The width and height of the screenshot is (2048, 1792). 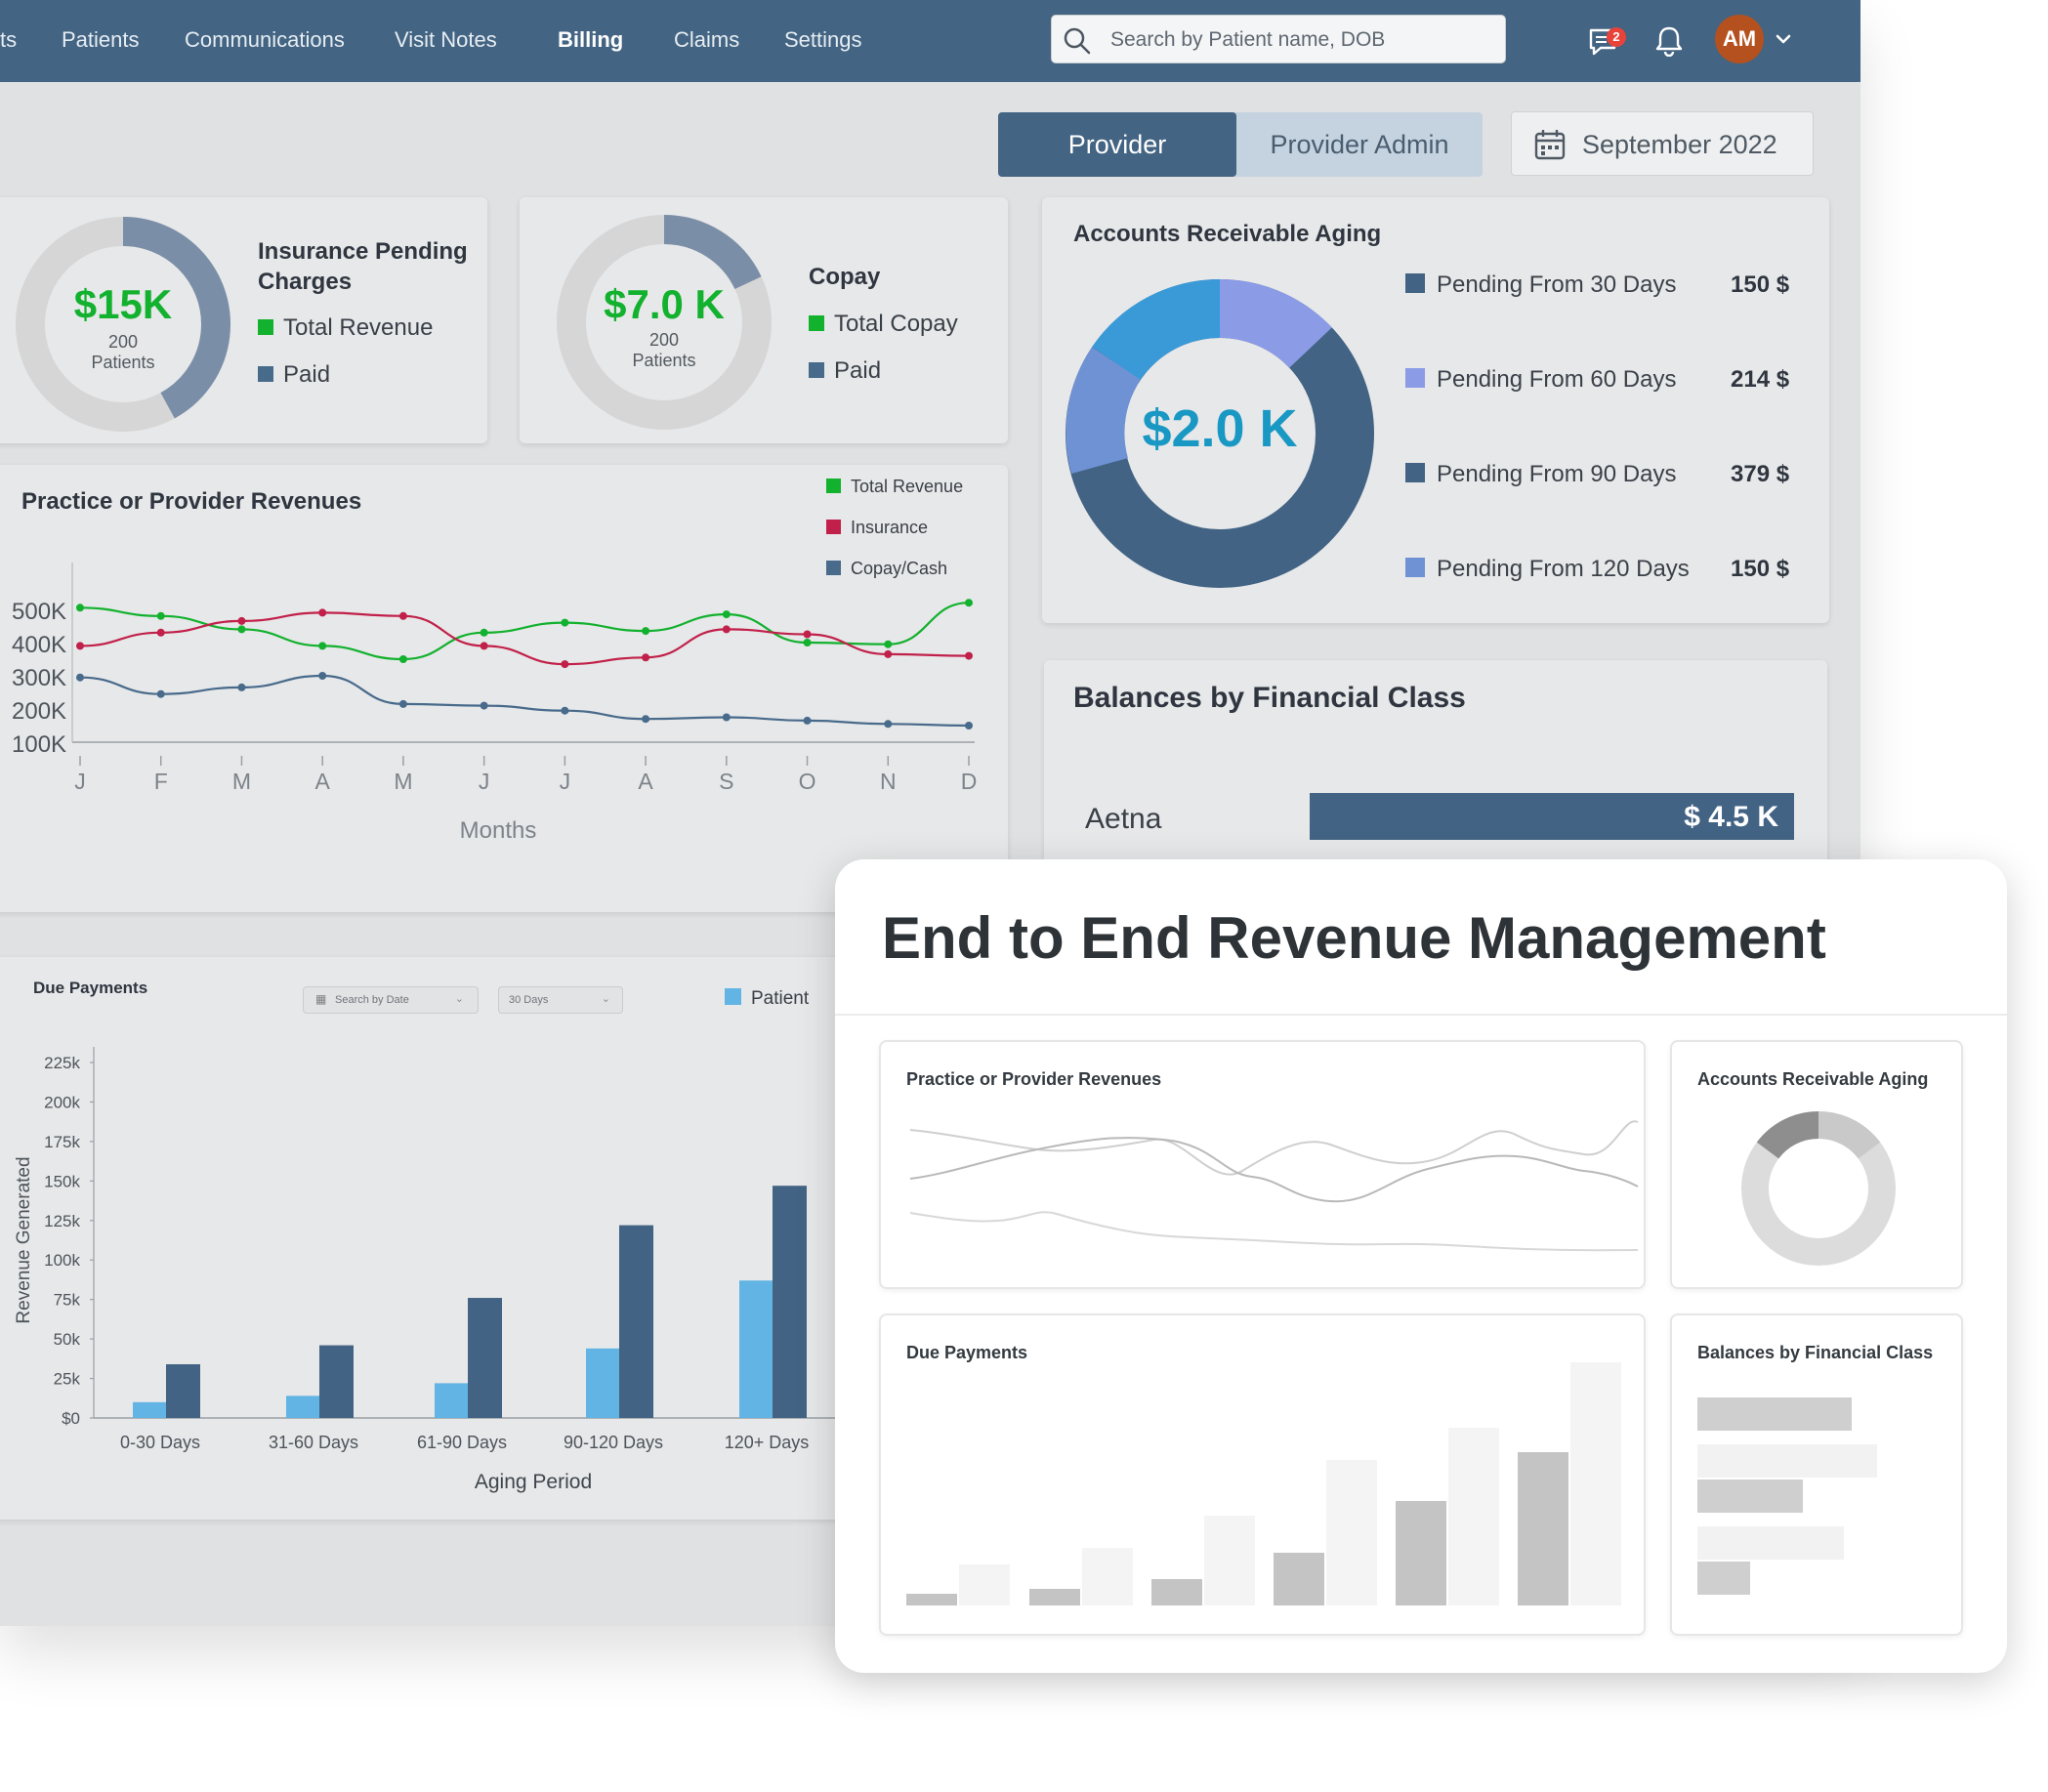 I want to click on patient-search-box, so click(x=1278, y=39).